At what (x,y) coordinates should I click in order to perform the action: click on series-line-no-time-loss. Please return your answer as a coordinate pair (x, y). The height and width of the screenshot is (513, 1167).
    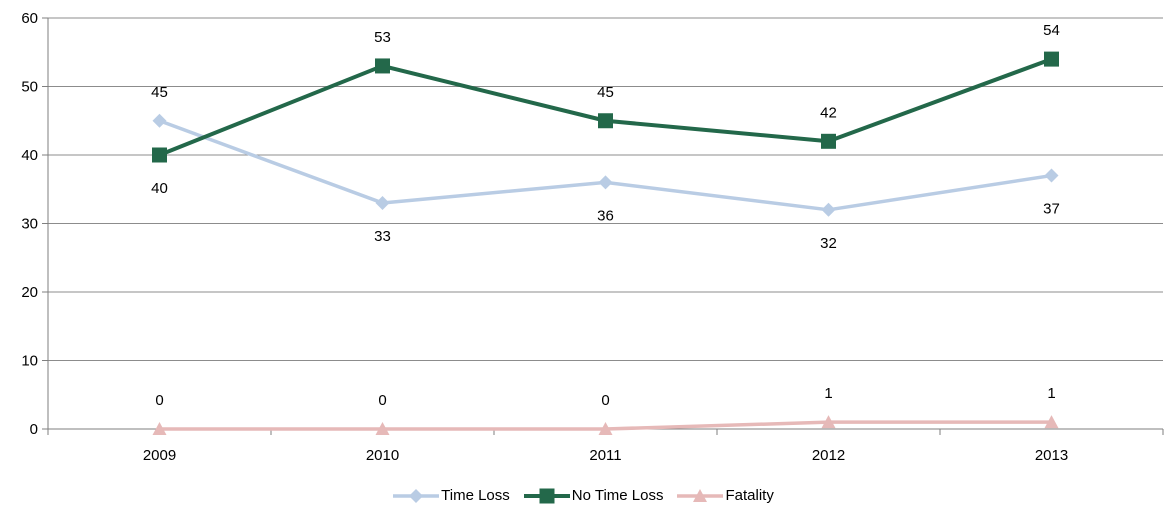
    Looking at the image, I should click on (605, 107).